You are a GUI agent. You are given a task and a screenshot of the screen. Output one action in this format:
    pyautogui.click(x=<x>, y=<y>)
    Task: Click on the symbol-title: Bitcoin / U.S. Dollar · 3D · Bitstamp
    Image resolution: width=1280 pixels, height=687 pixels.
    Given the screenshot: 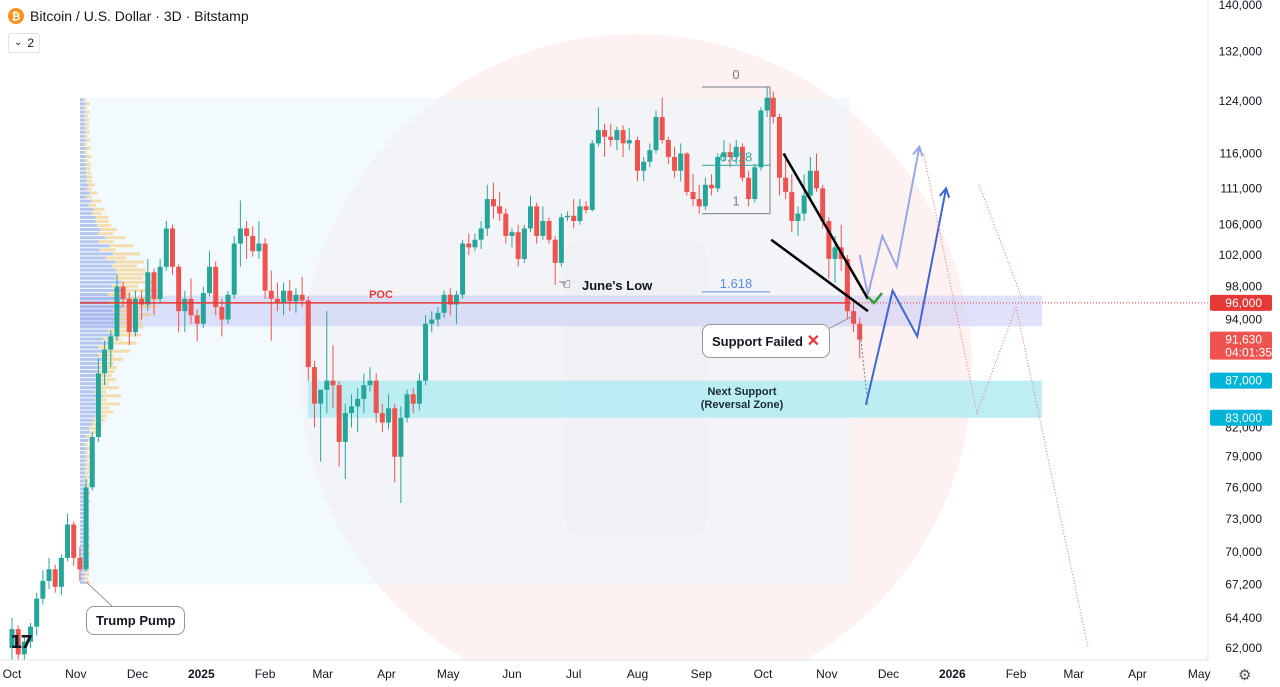 What is the action you would take?
    pyautogui.click(x=139, y=16)
    